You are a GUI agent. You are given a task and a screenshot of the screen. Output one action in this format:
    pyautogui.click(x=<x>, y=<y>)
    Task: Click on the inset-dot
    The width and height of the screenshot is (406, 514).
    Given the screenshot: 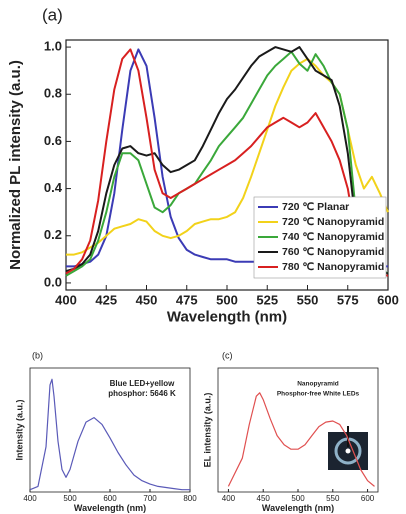 What is the action you would take?
    pyautogui.click(x=348, y=451)
    